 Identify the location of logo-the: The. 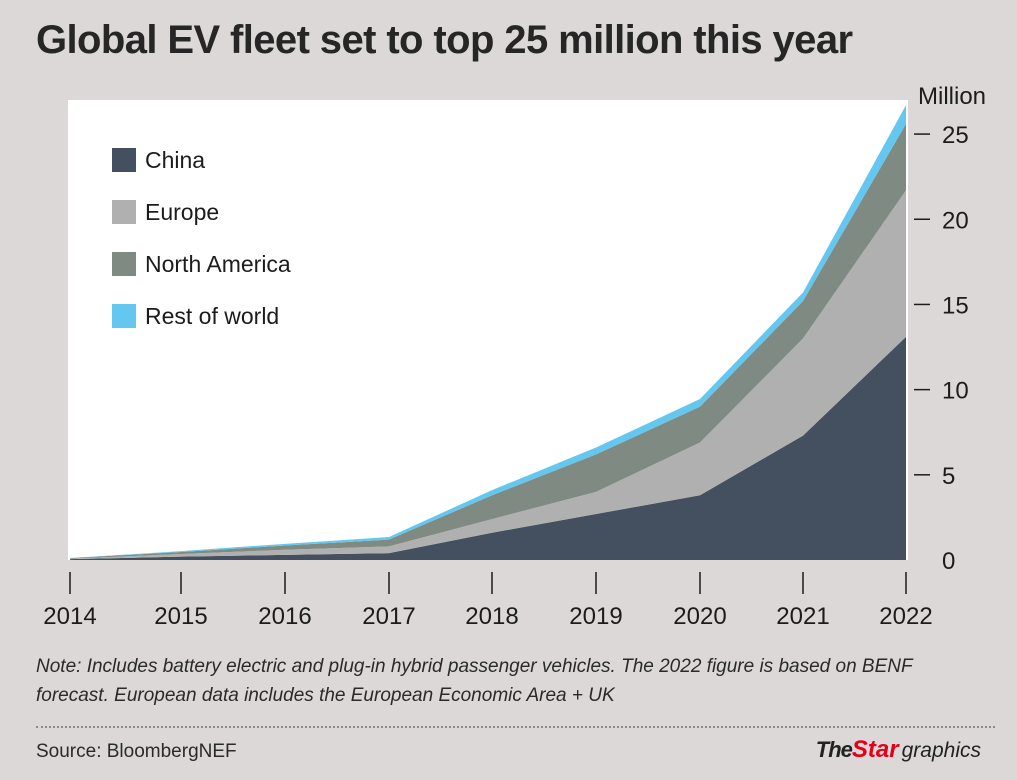
(834, 749).